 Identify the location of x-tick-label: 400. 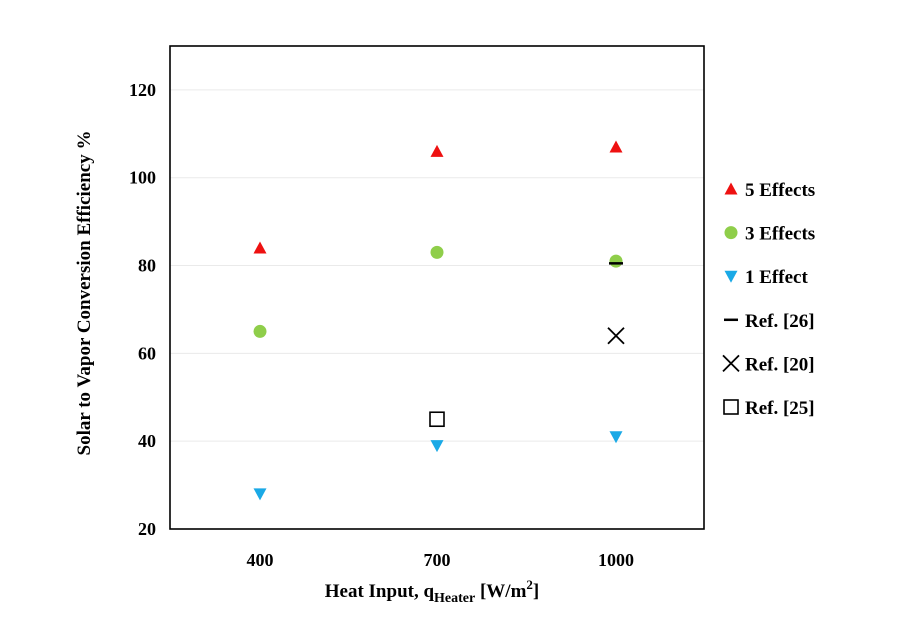
(260, 560).